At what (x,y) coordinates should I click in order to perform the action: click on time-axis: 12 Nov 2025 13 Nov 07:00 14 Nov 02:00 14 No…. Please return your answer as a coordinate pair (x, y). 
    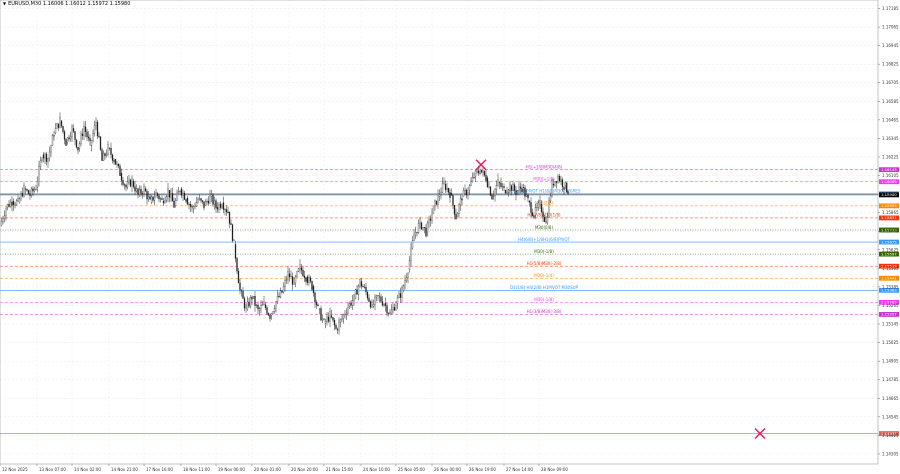
    Looking at the image, I should click on (284, 468).